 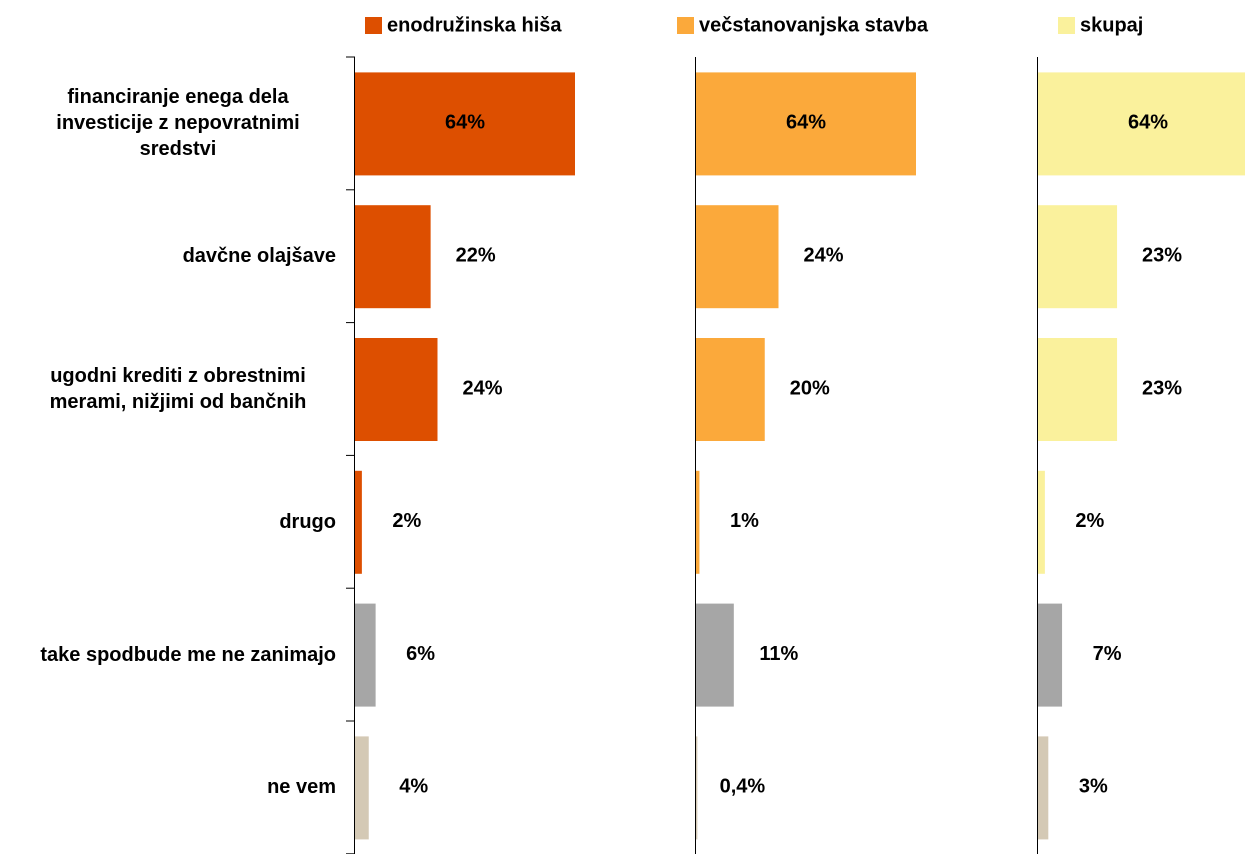 What do you see at coordinates (474, 25) in the screenshot?
I see `legend-label: enodružinska hiša` at bounding box center [474, 25].